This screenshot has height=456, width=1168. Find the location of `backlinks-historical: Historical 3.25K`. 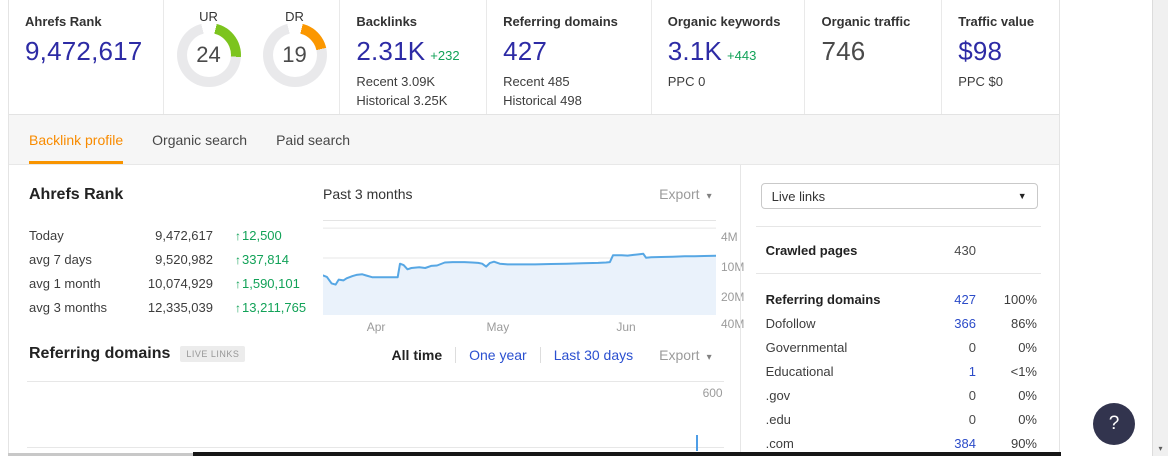

backlinks-historical: Historical 3.25K is located at coordinates (402, 100).